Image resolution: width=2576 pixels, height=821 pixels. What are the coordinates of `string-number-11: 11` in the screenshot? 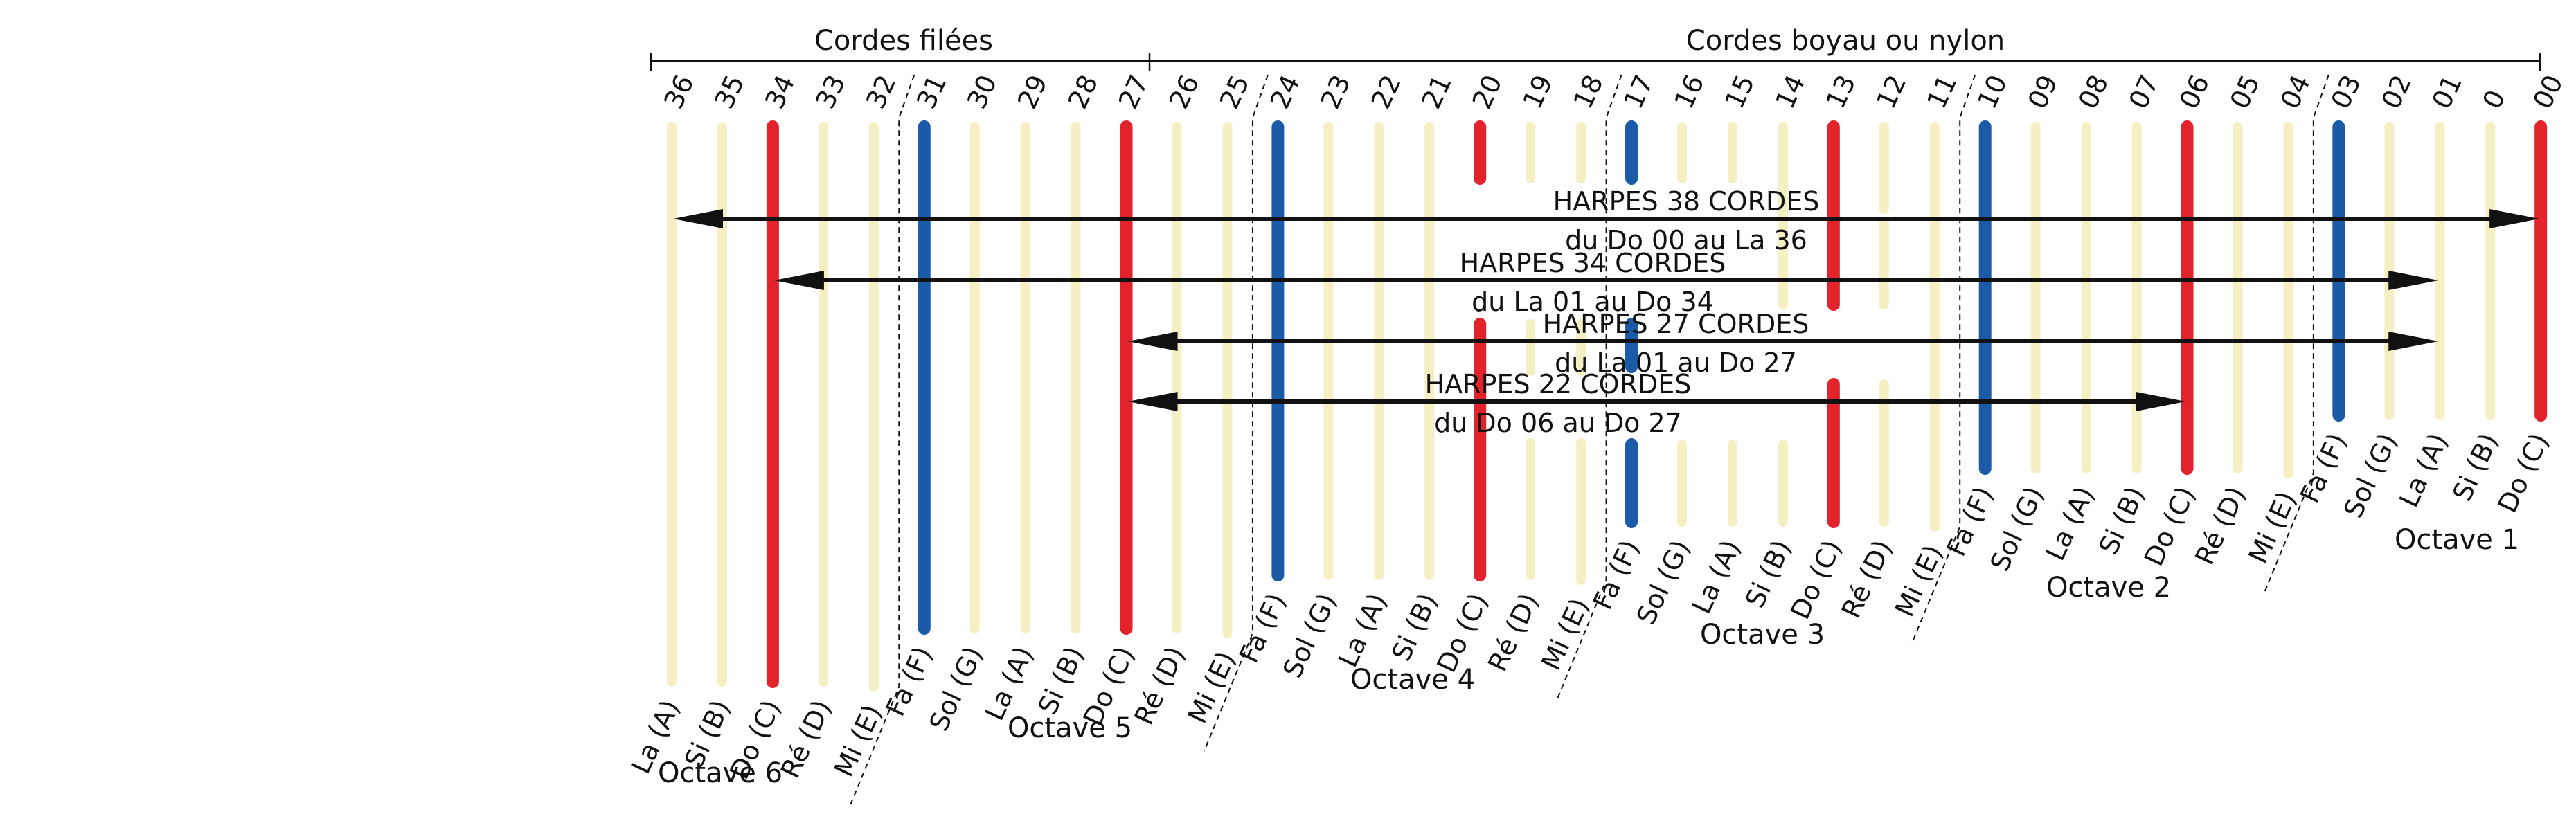 It's located at (1941, 91).